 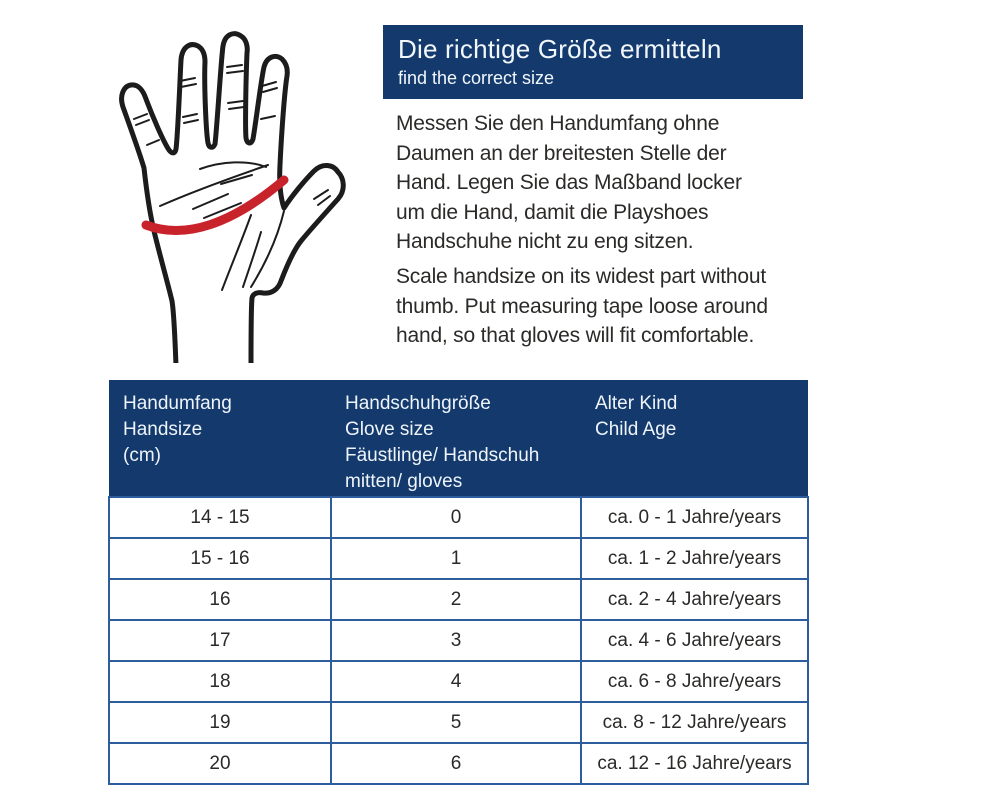 What do you see at coordinates (163, 429) in the screenshot?
I see `header-line: Handsize` at bounding box center [163, 429].